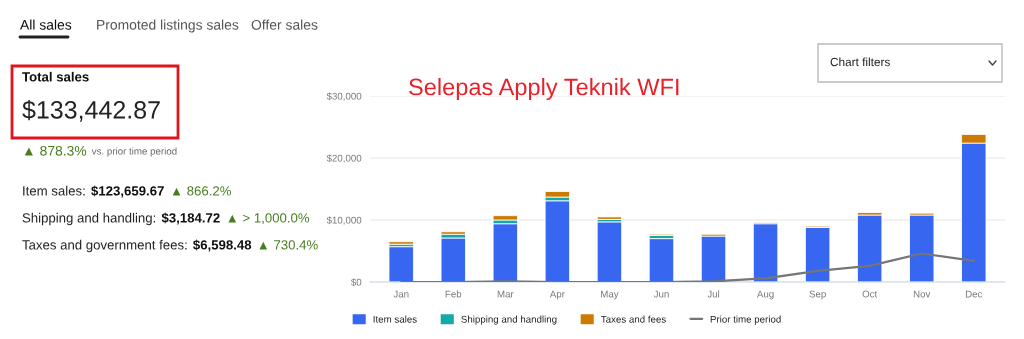  Describe the element at coordinates (633, 319) in the screenshot. I see `legend-label: Taxes and fees` at that location.